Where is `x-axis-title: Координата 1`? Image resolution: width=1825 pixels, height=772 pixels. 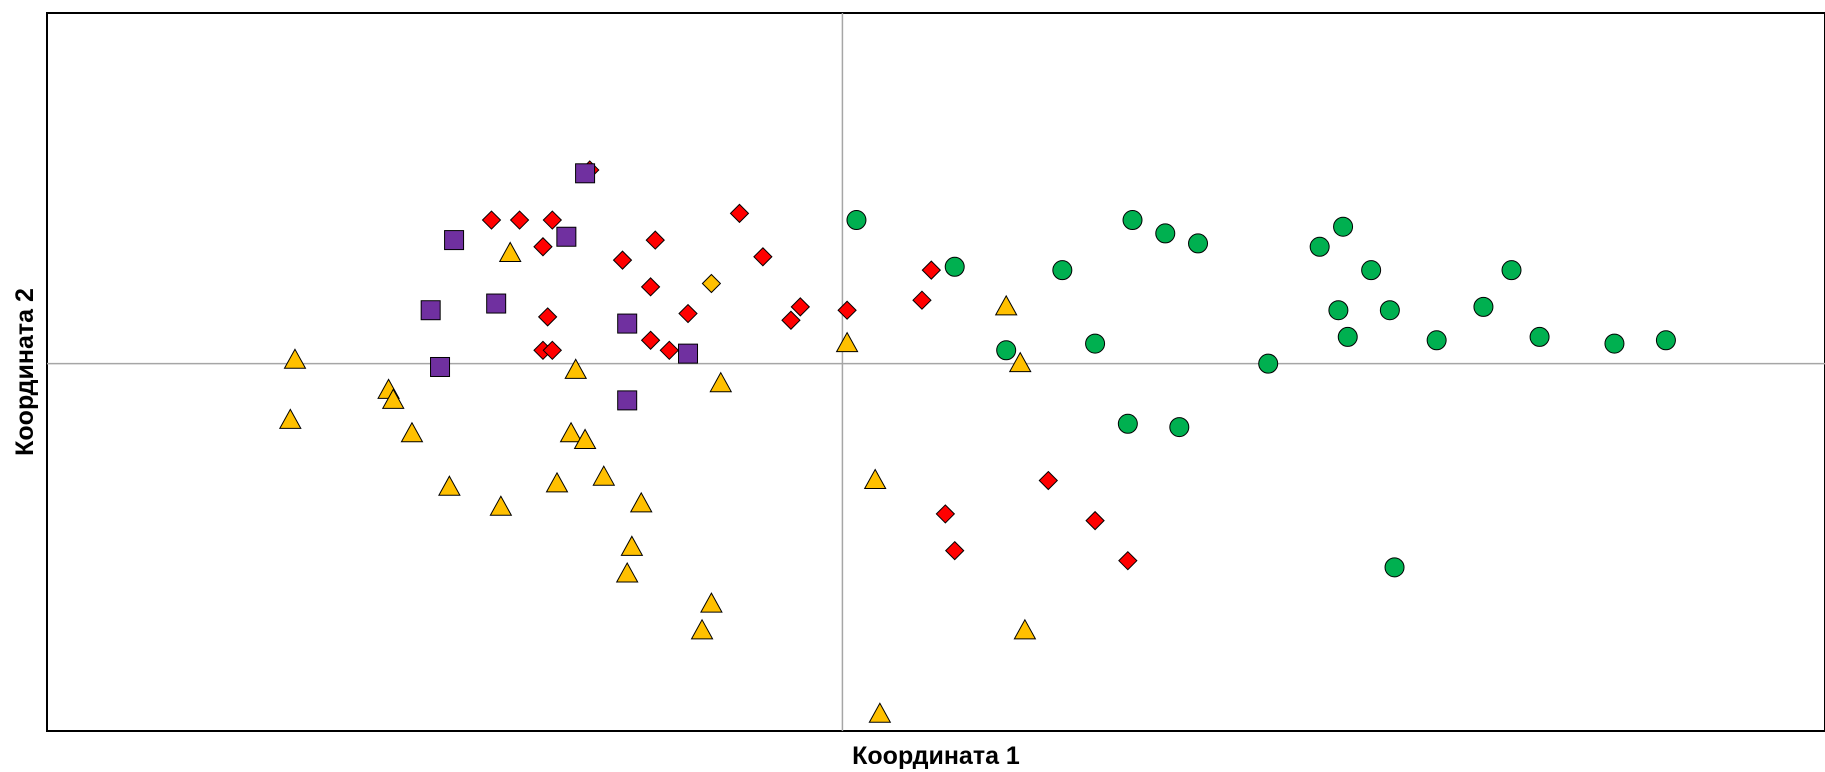
x-axis-title: Координата 1 is located at coordinates (936, 756).